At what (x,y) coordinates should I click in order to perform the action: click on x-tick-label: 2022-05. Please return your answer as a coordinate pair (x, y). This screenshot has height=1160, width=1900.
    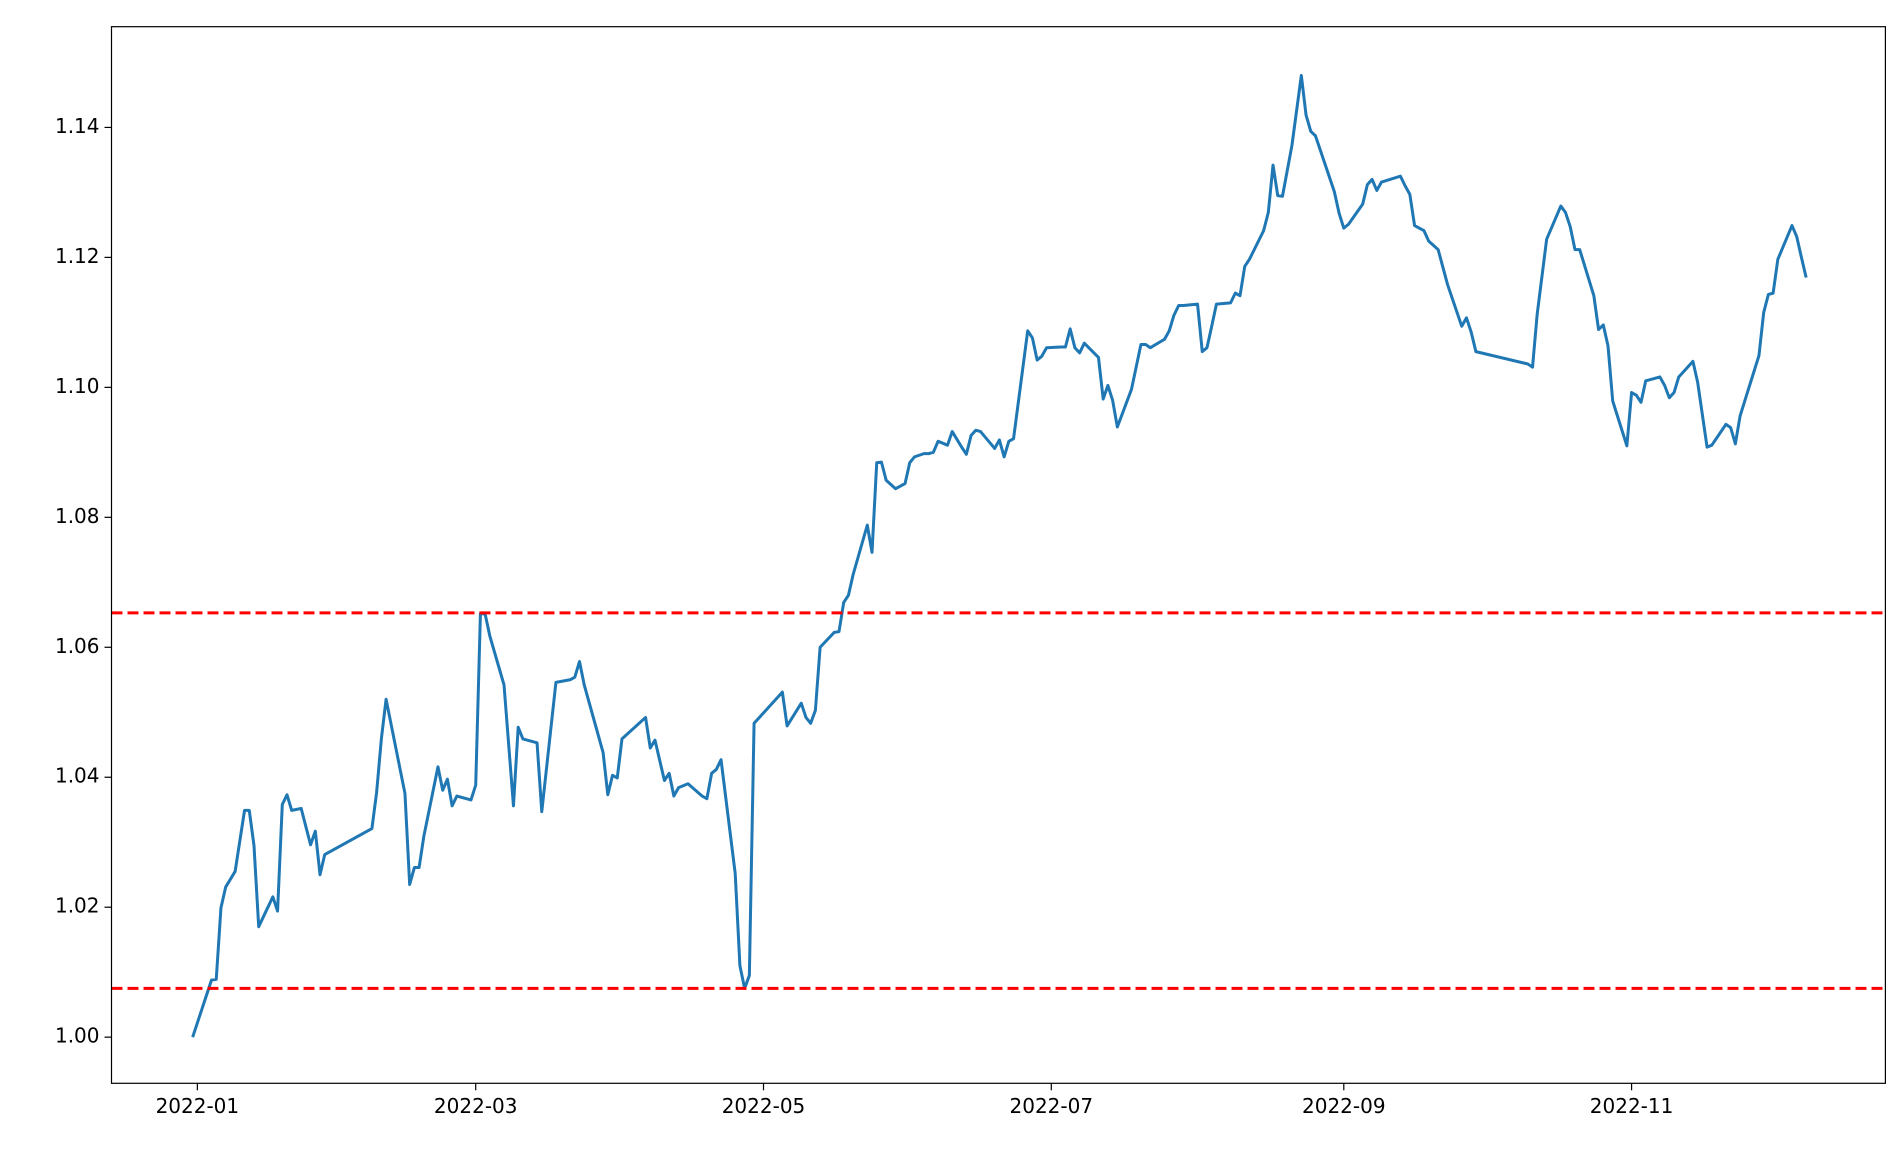
    Looking at the image, I should click on (764, 1106).